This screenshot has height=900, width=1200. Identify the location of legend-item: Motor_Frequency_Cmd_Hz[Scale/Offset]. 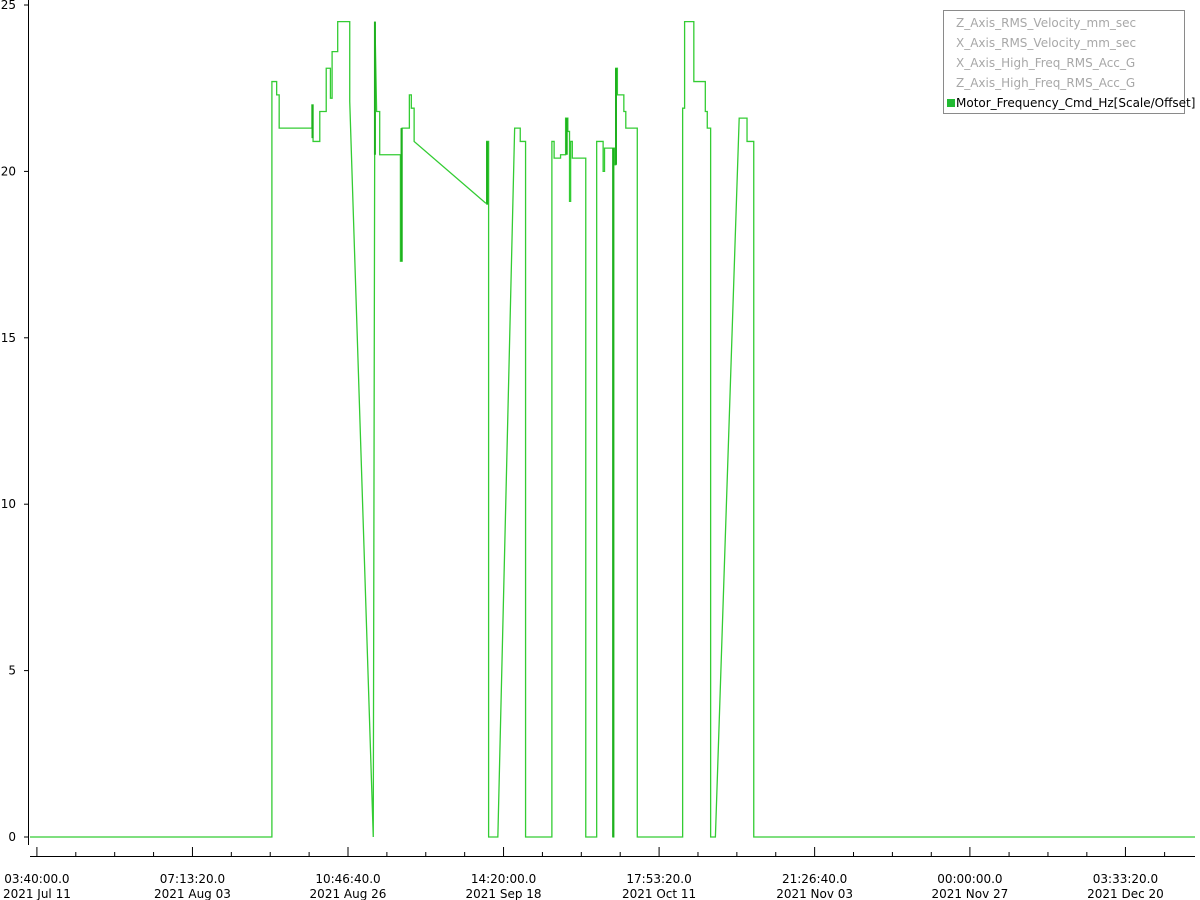
(1069, 103).